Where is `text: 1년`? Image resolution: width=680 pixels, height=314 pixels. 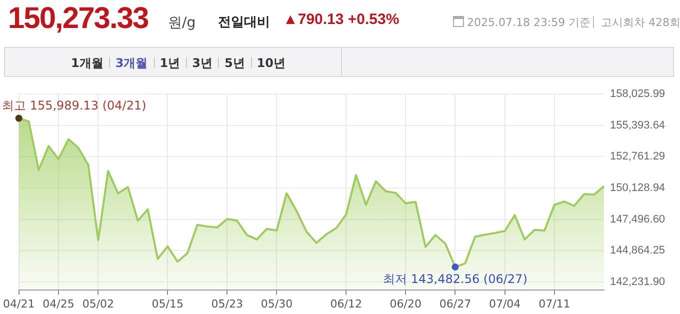 text: 1년 is located at coordinates (170, 63).